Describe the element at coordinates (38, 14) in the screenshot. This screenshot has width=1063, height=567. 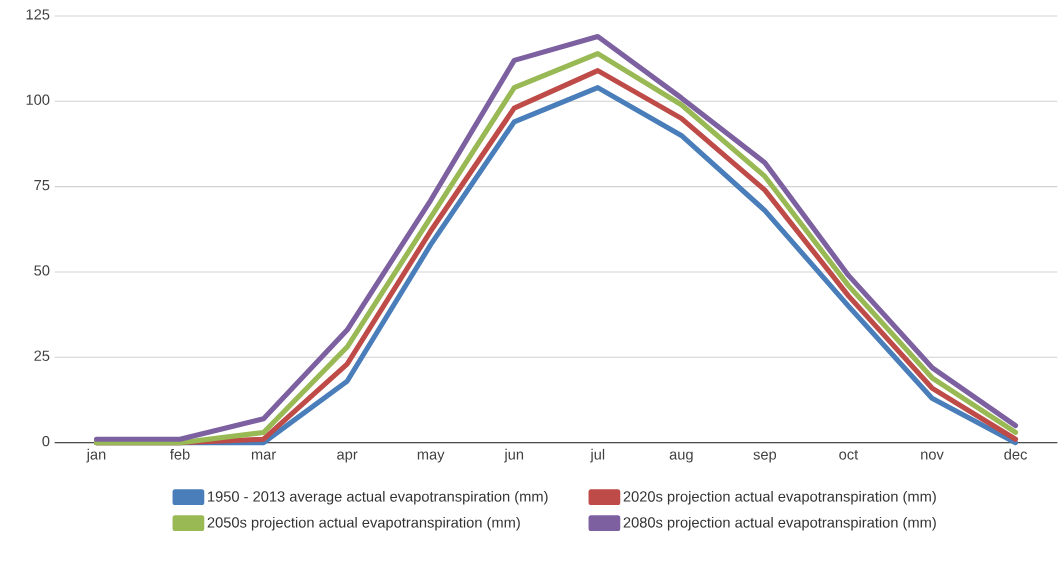
I see `y-tick-label: 125` at that location.